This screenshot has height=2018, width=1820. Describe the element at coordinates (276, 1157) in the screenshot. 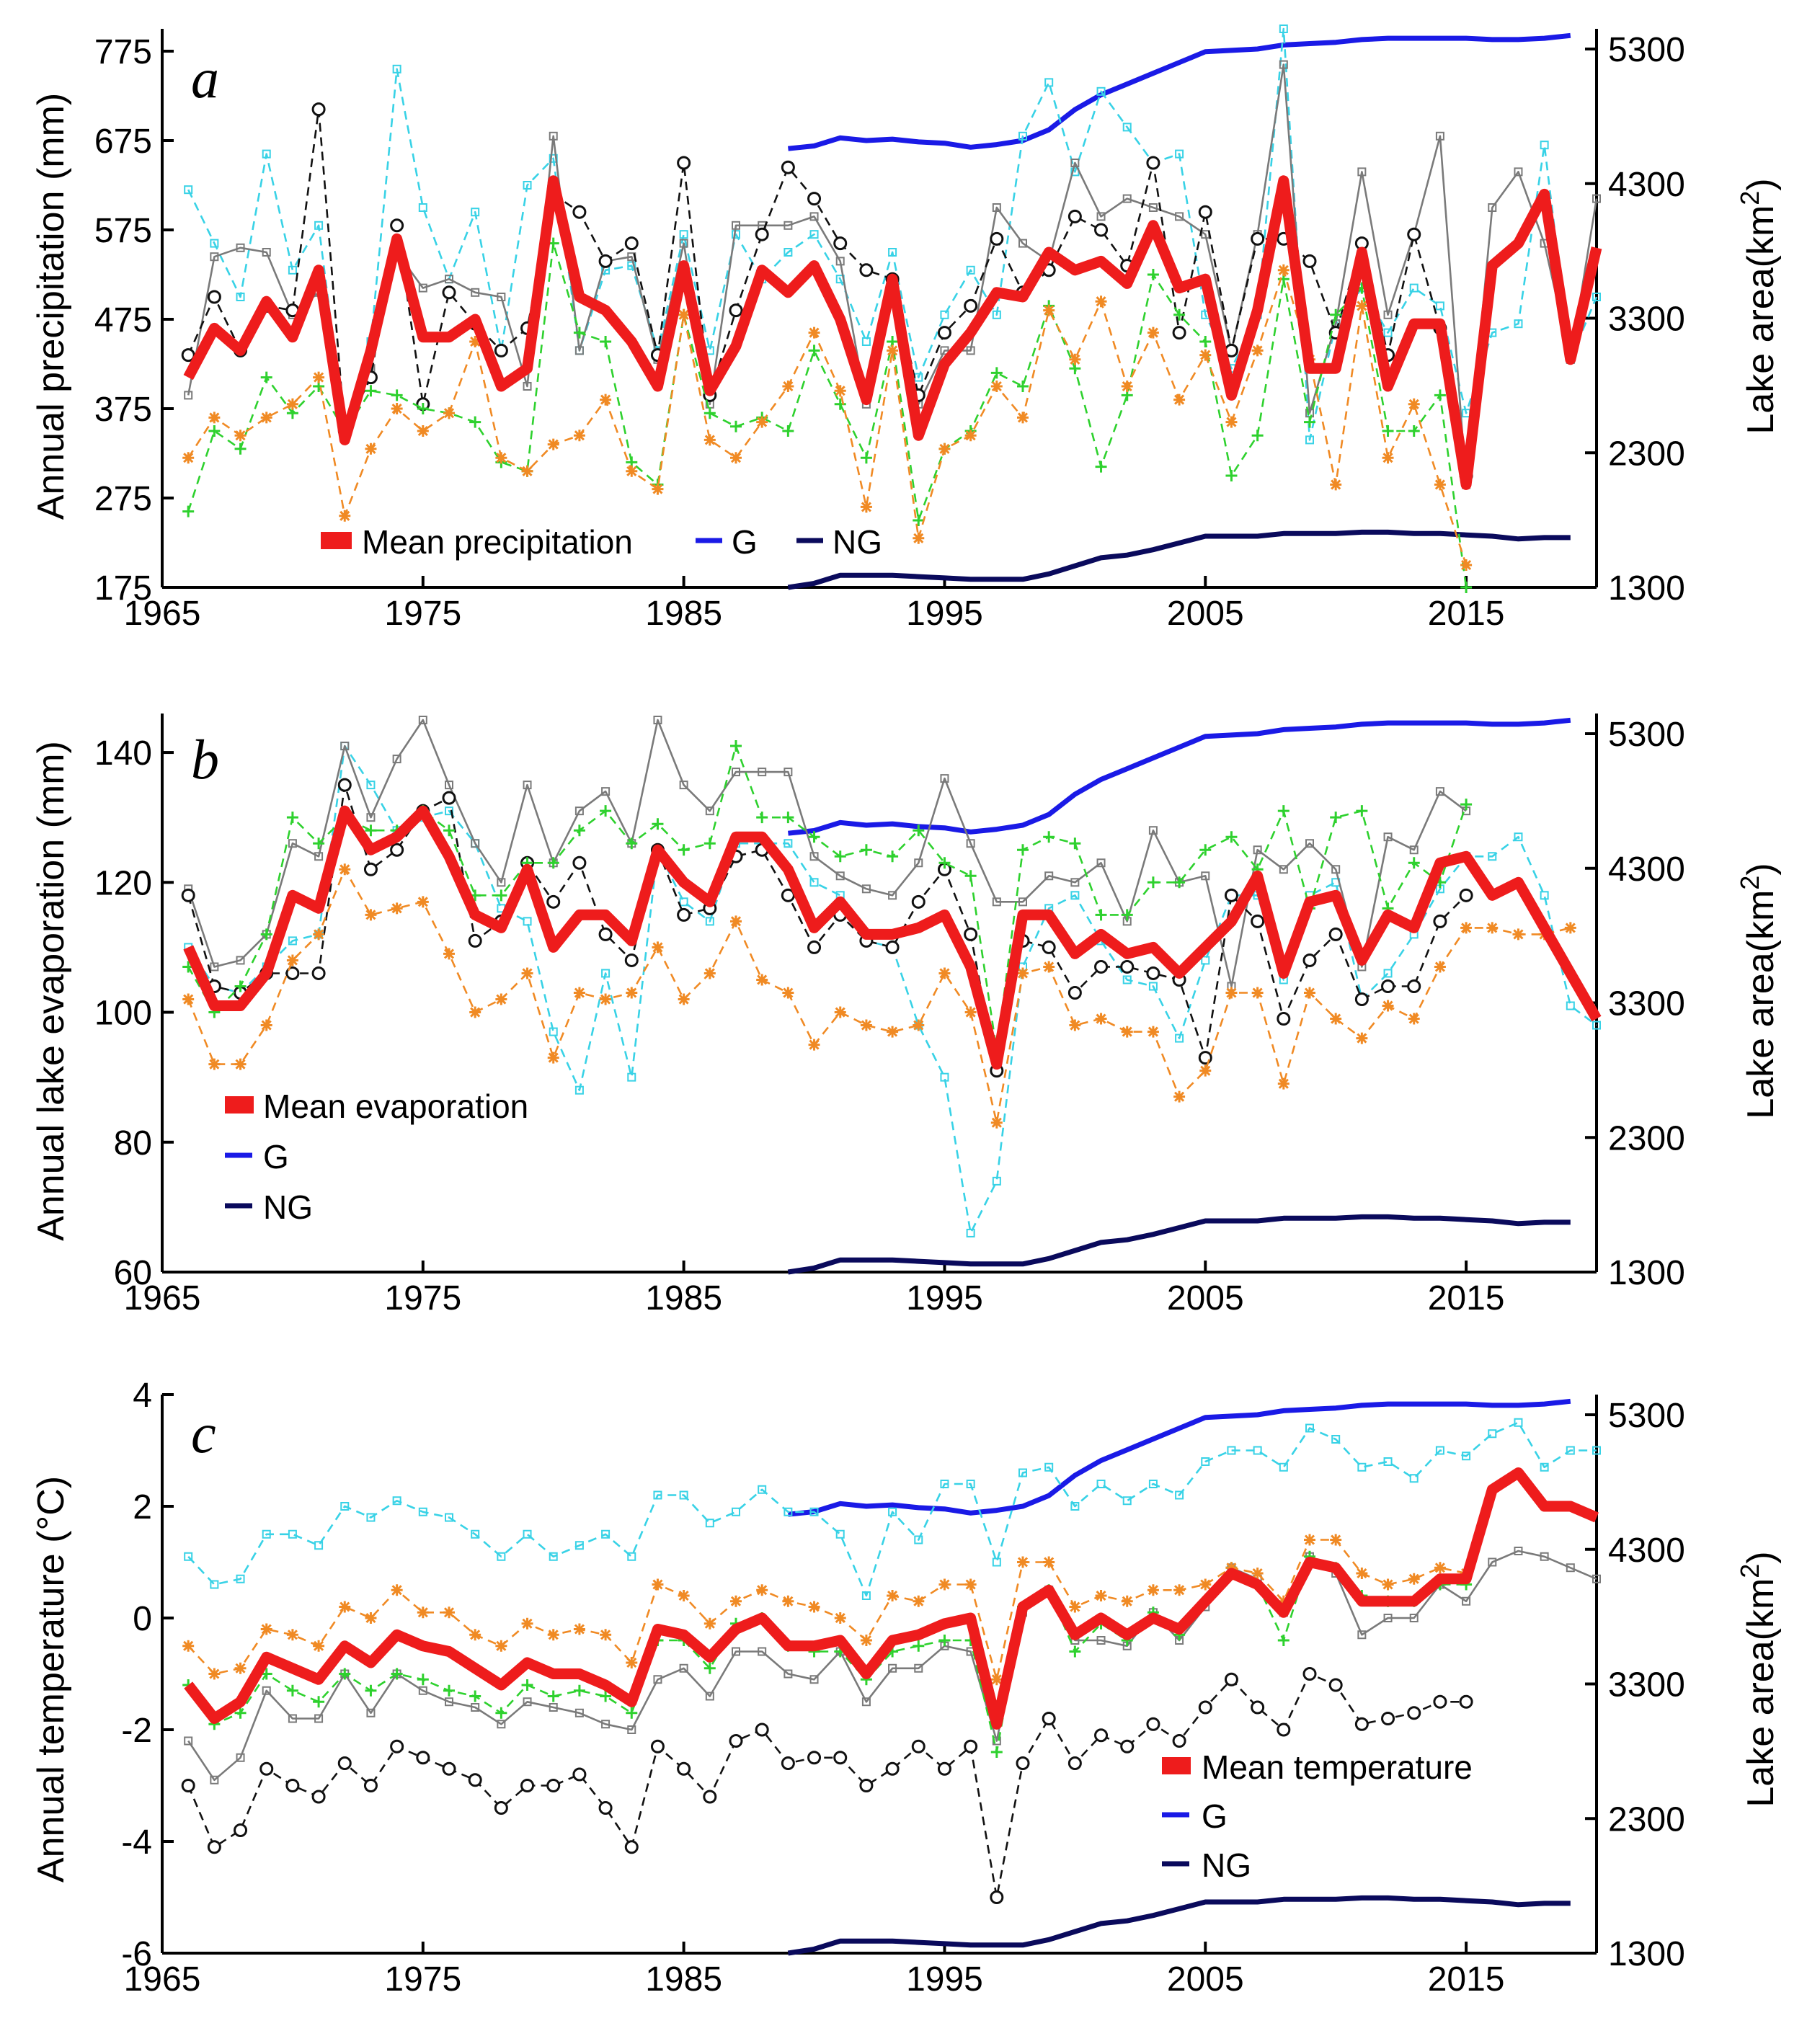

I see `legend-label-g: G` at that location.